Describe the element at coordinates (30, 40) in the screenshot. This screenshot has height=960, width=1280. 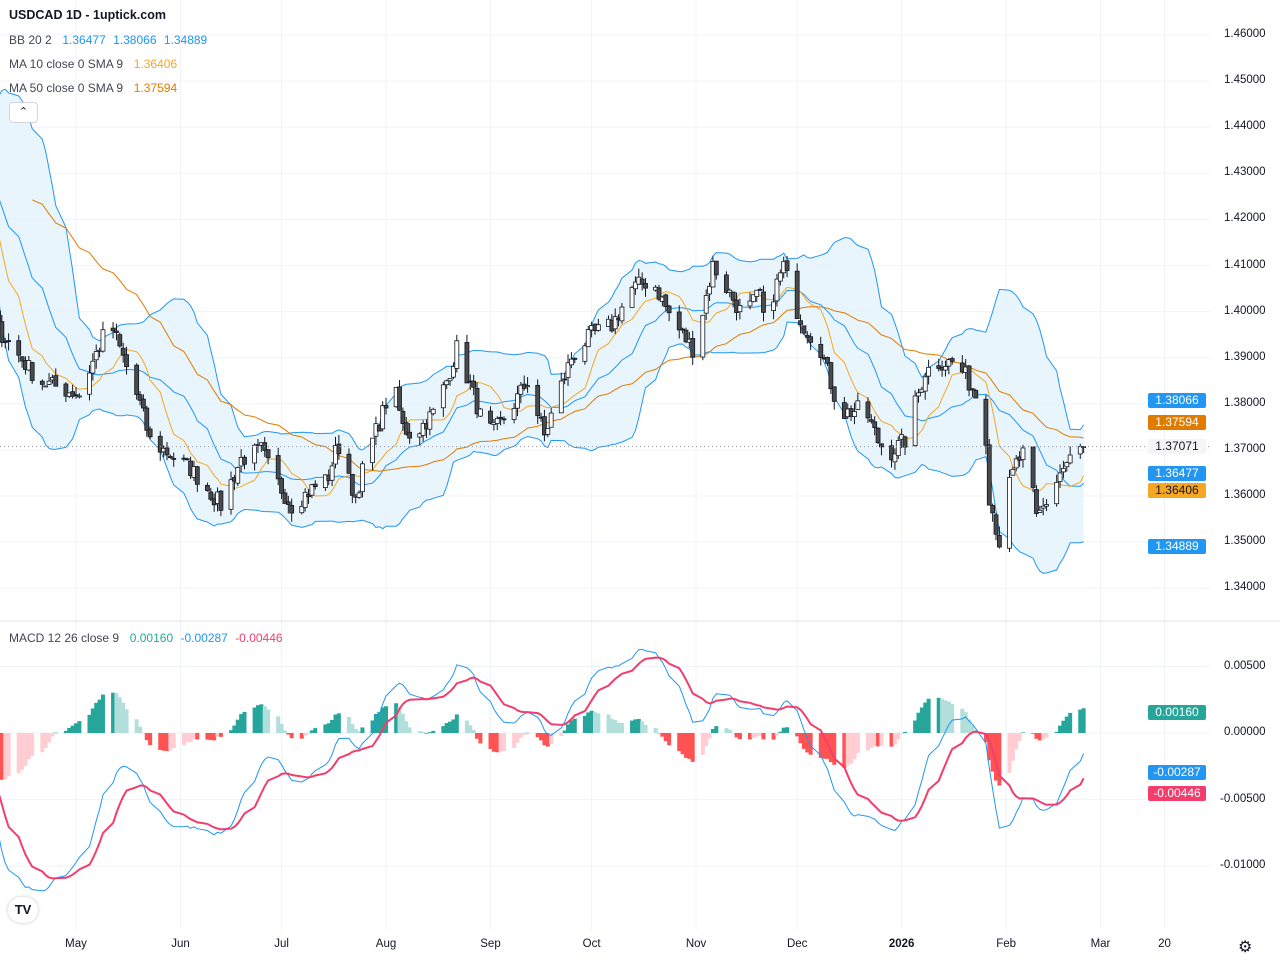
I see `bb-label: BB 20 2` at that location.